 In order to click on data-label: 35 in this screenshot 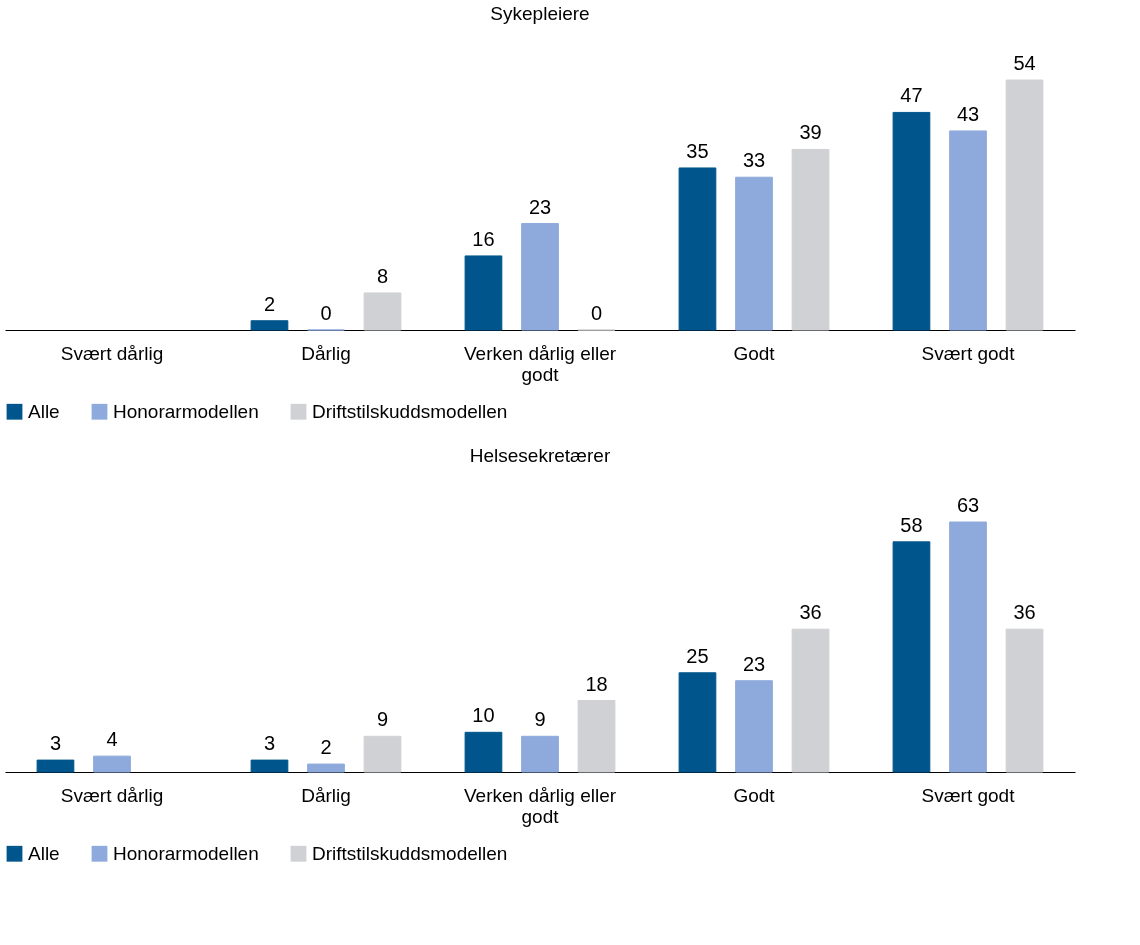, I will do `click(697, 150)`.